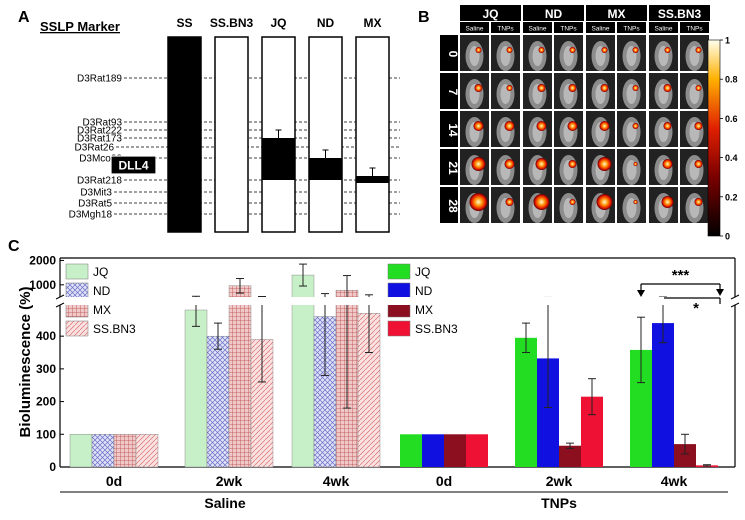 The width and height of the screenshot is (745, 520). Describe the element at coordinates (714, 138) in the screenshot. I see `colorbar` at that location.